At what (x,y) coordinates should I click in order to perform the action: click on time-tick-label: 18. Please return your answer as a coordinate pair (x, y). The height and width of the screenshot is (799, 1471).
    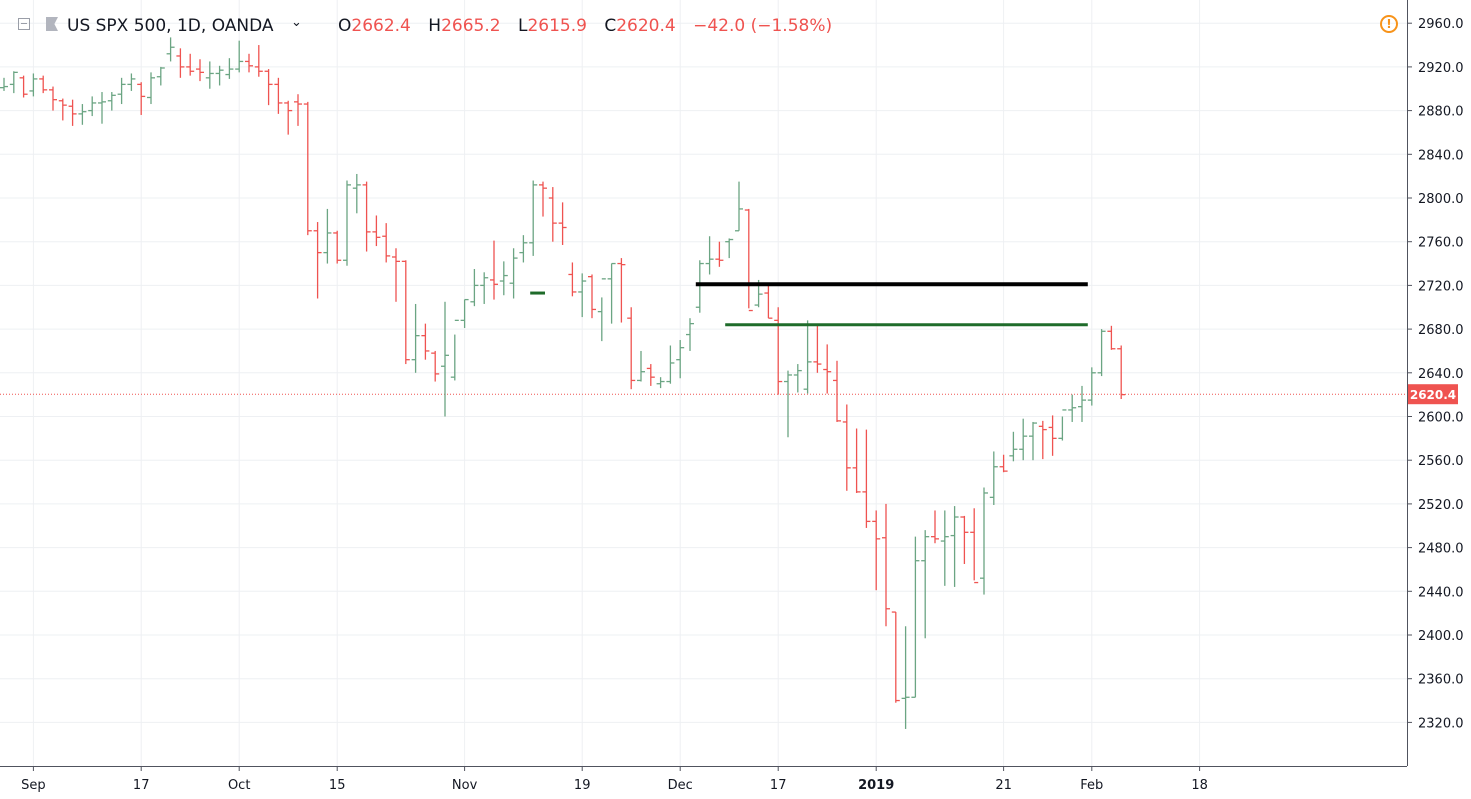
    Looking at the image, I should click on (1199, 785).